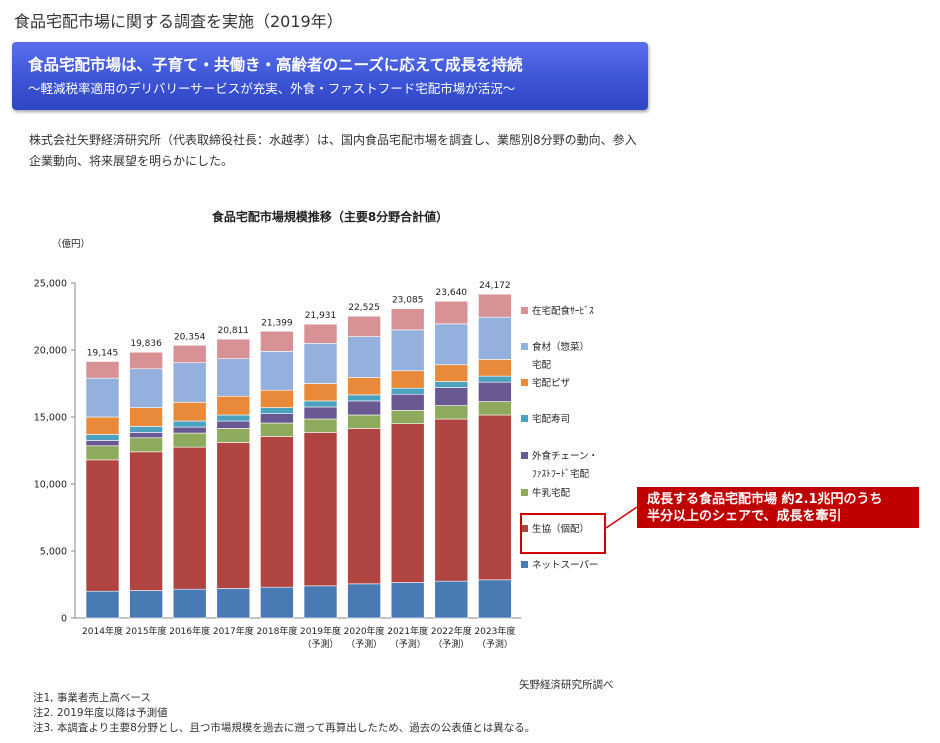  I want to click on footnote-2: 注2. 2019年度以降は予測値, so click(100, 713).